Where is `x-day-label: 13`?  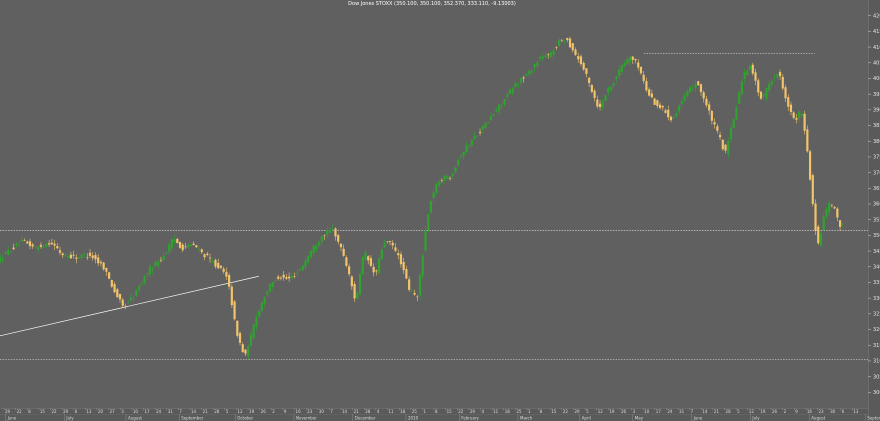 x-day-label: 13 is located at coordinates (856, 411).